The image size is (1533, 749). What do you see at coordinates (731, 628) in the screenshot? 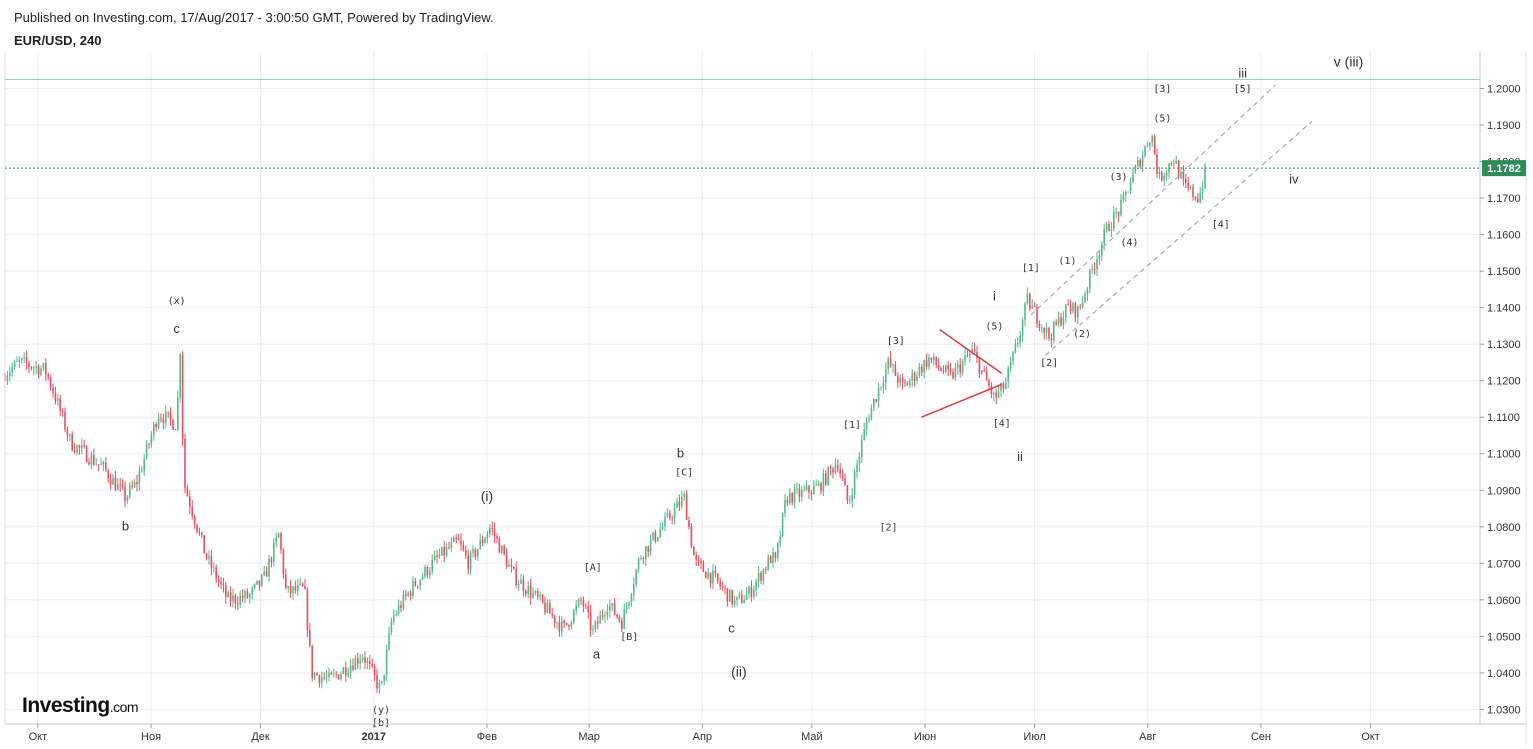
I see `wave-label: c` at bounding box center [731, 628].